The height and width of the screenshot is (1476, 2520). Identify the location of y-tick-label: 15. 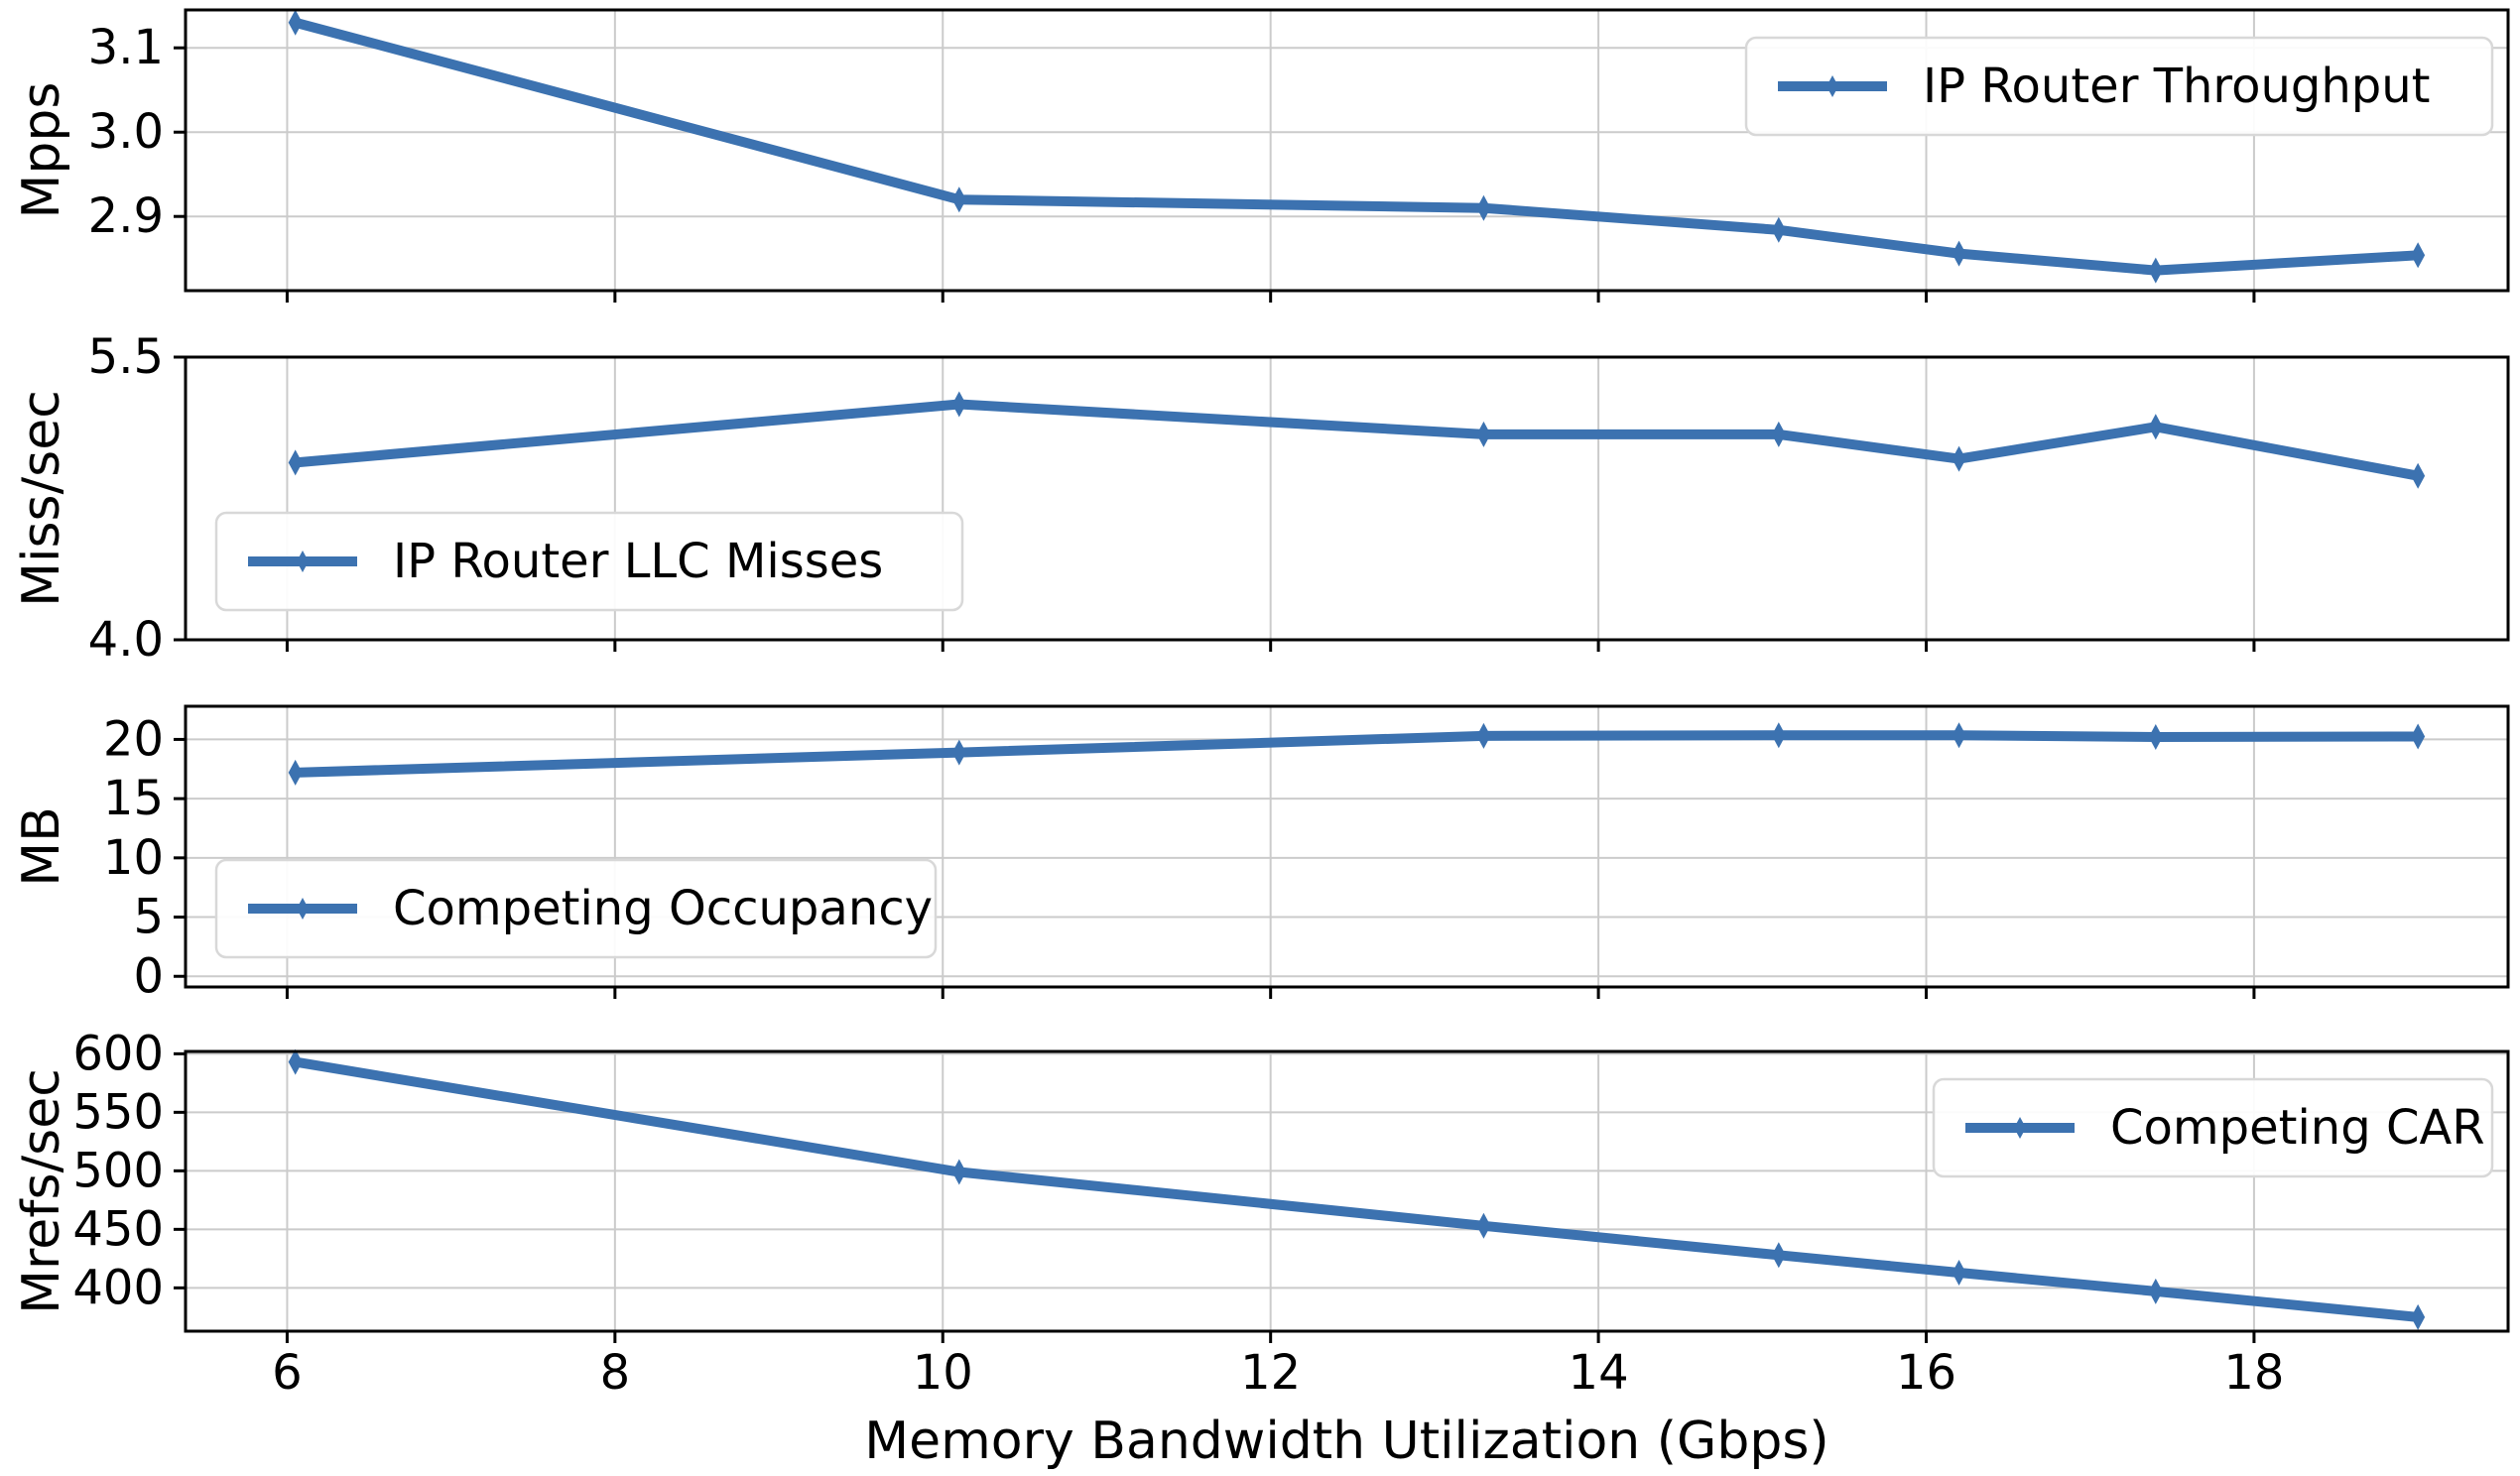
(133, 798).